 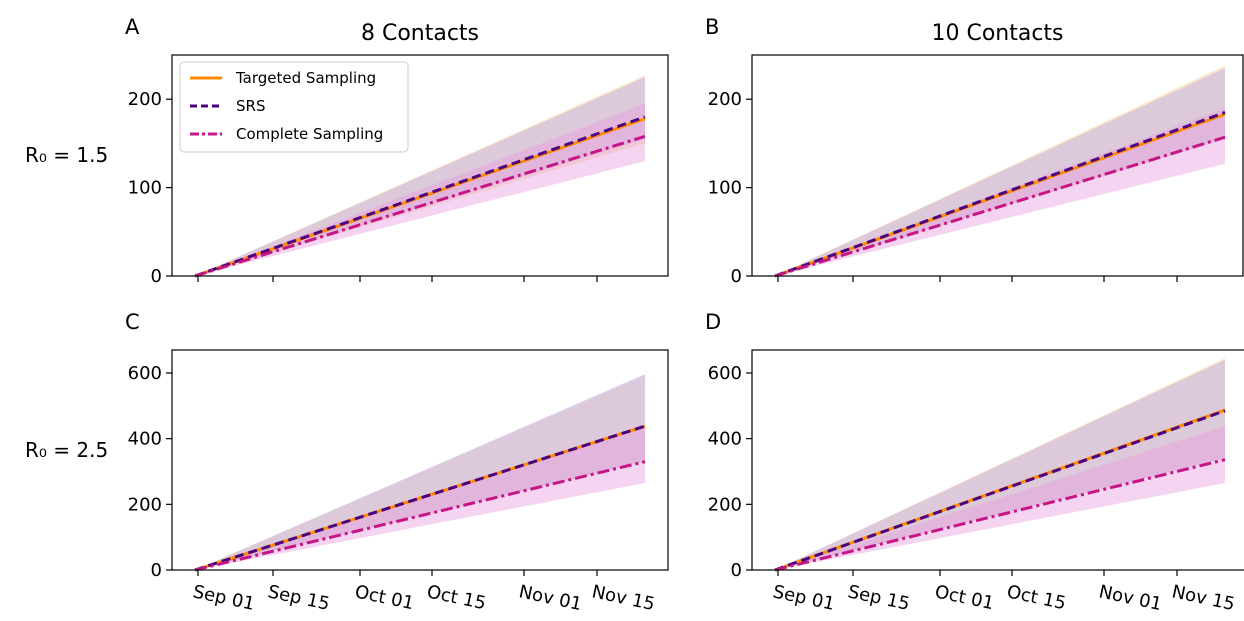 What do you see at coordinates (713, 322) in the screenshot?
I see `panel-letter: D` at bounding box center [713, 322].